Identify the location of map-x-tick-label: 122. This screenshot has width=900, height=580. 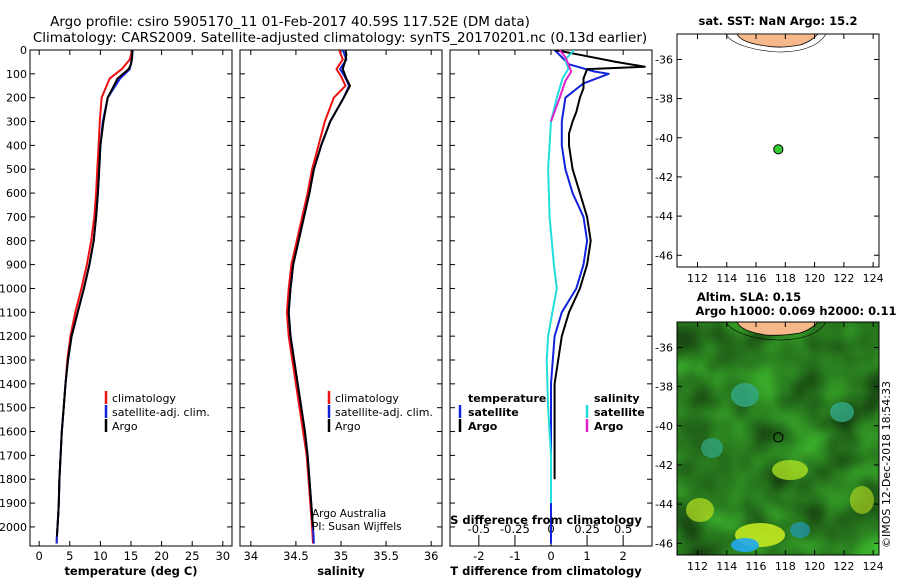
(843, 566).